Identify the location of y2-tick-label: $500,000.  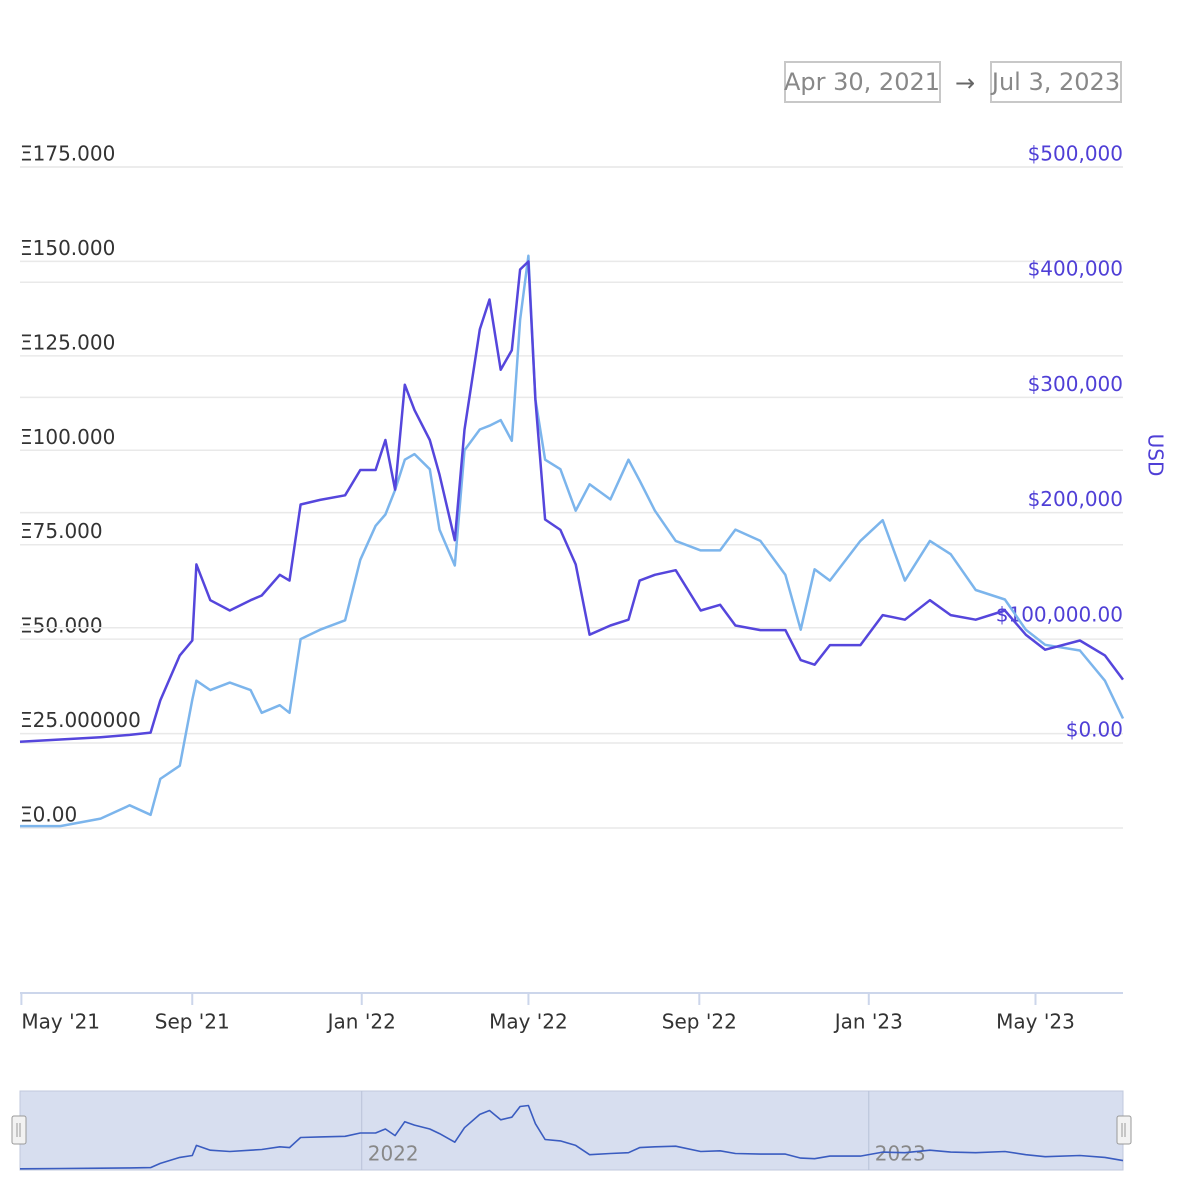
(1075, 154).